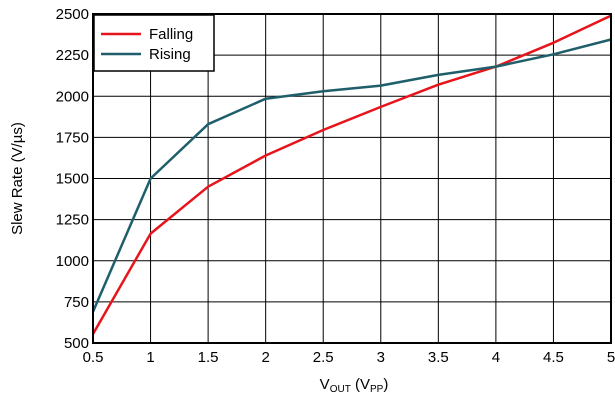 The width and height of the screenshot is (615, 398). Describe the element at coordinates (72, 261) in the screenshot. I see `y-tick-label-2: 1000` at that location.